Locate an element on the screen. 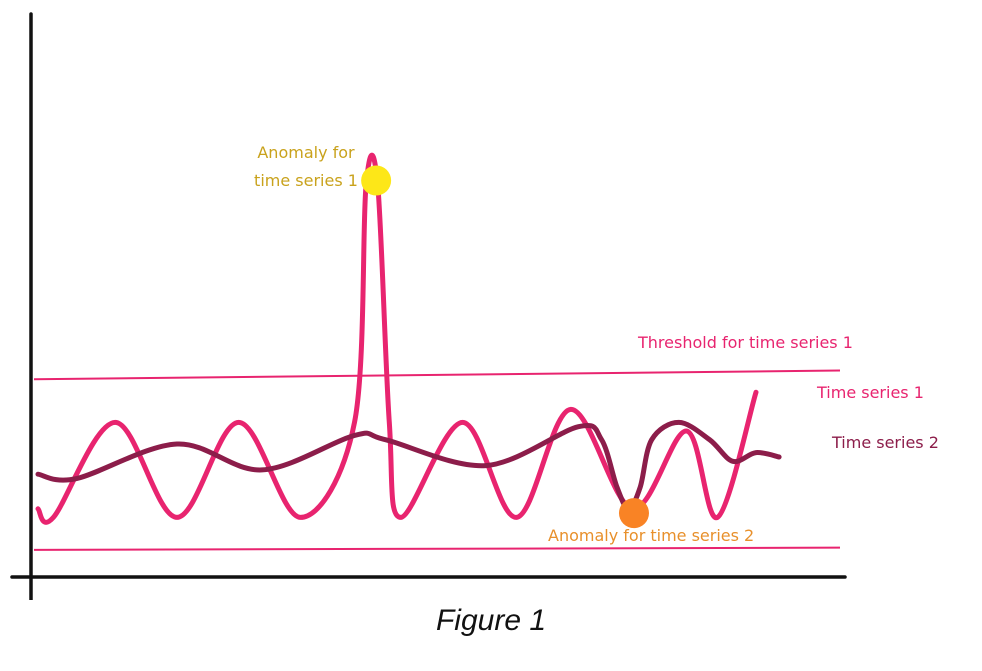 The width and height of the screenshot is (982, 671). series-2-line is located at coordinates (408, 465).